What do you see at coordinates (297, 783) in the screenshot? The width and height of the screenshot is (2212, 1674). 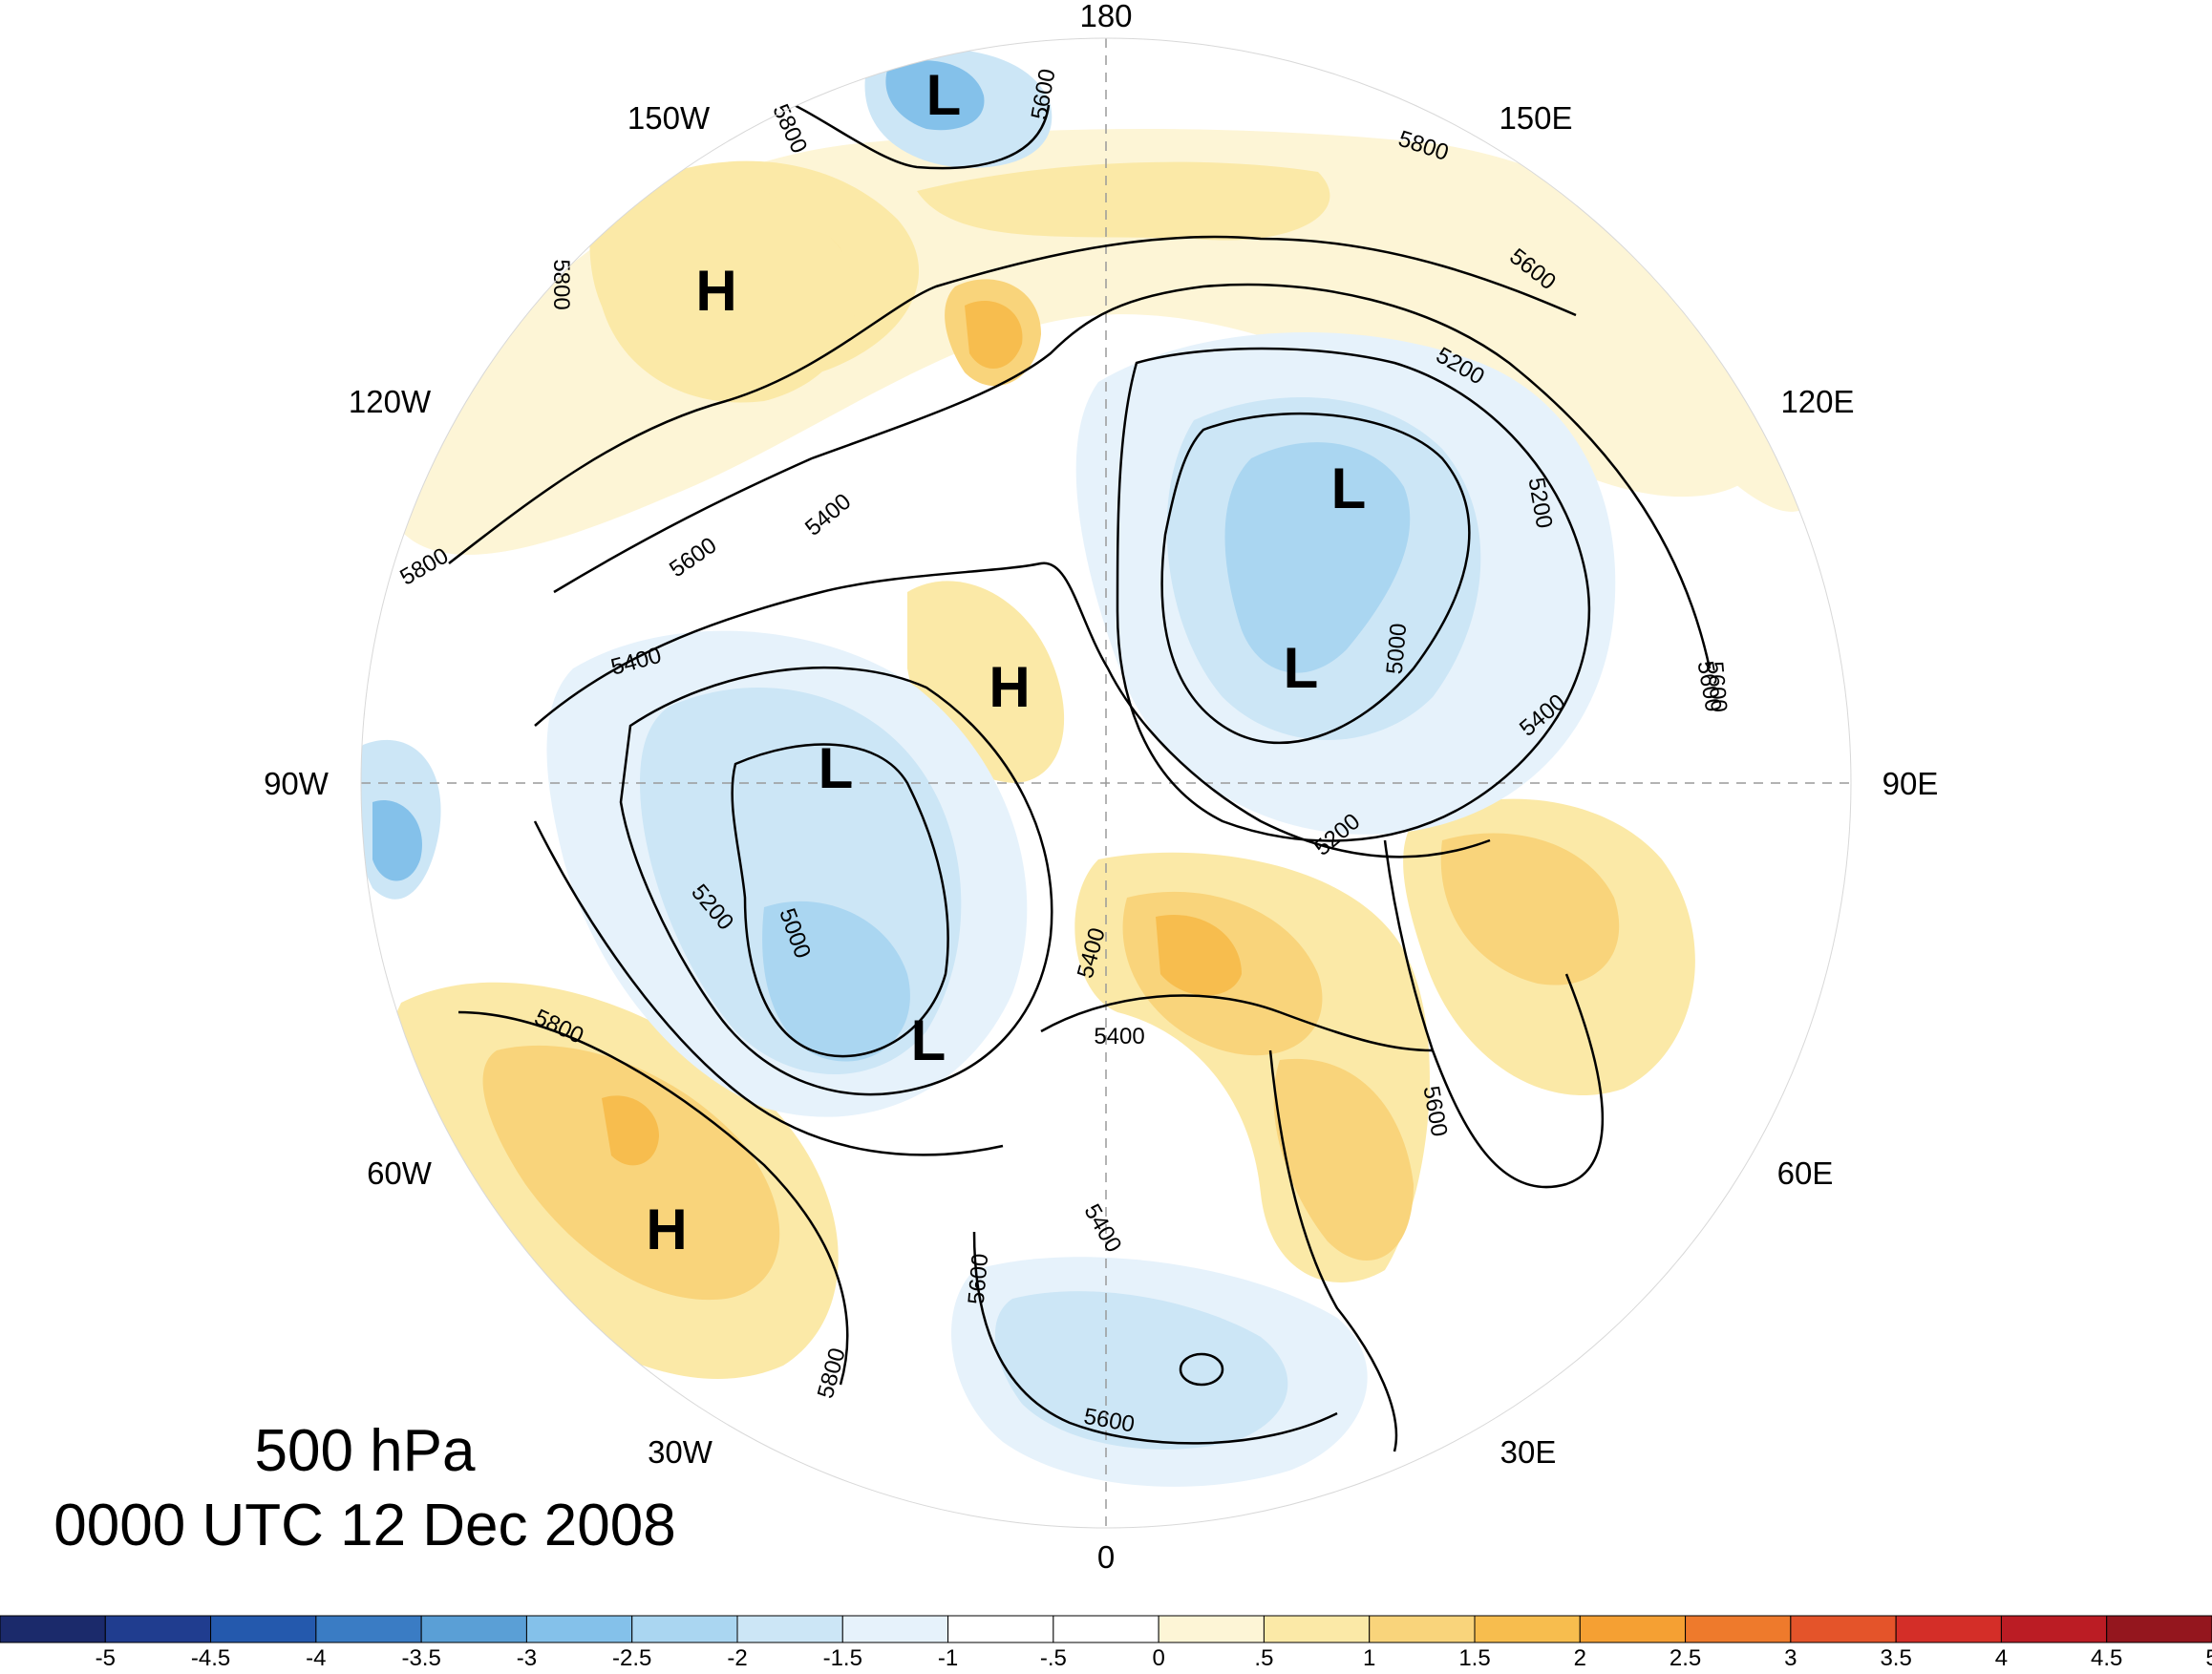 I see `longitude-label: 90W` at bounding box center [297, 783].